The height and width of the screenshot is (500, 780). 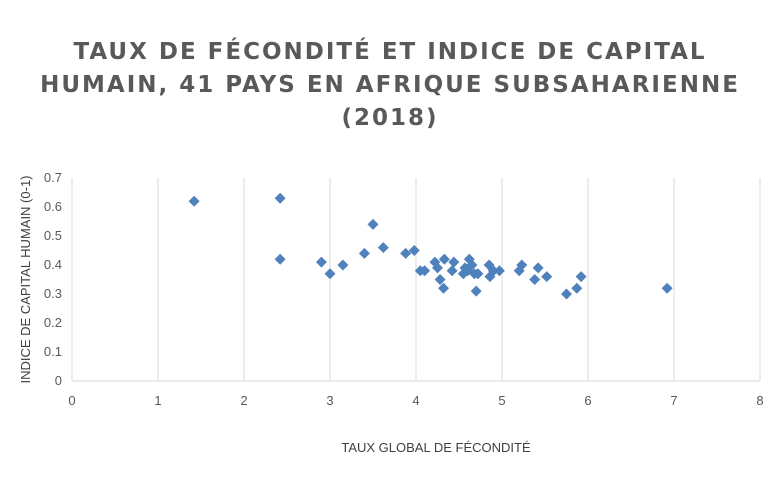 I want to click on x-tick-label: 2, so click(x=243, y=400).